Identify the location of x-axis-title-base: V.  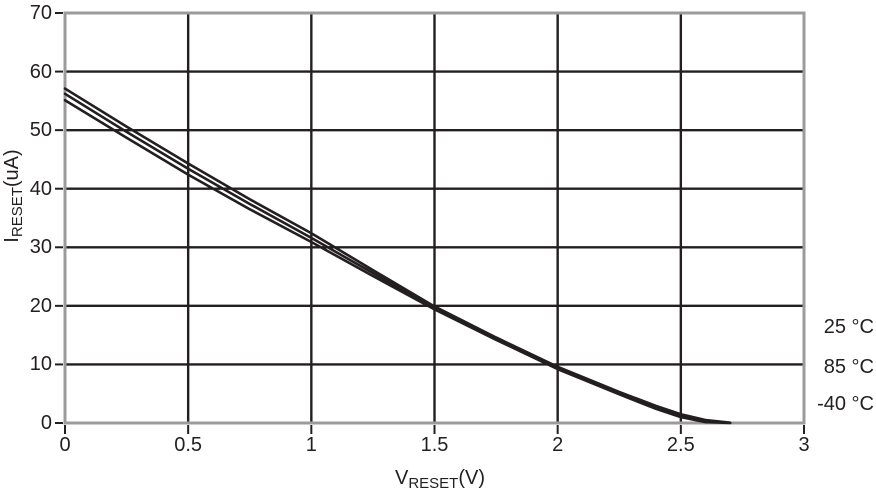
(401, 478).